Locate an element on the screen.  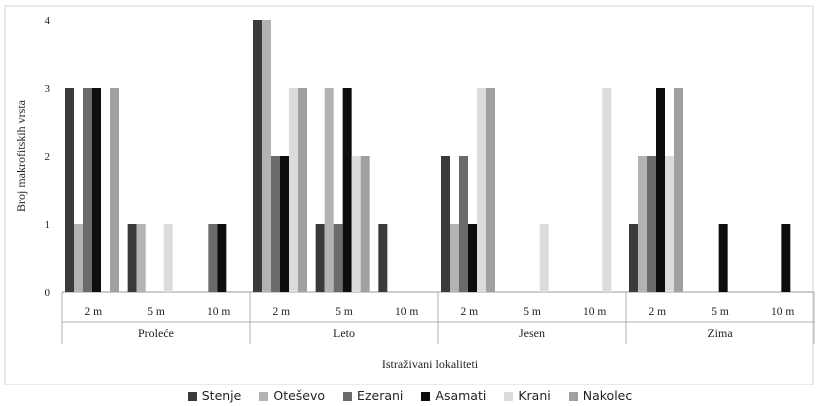
legend-item-krani: Krani is located at coordinates (527, 395).